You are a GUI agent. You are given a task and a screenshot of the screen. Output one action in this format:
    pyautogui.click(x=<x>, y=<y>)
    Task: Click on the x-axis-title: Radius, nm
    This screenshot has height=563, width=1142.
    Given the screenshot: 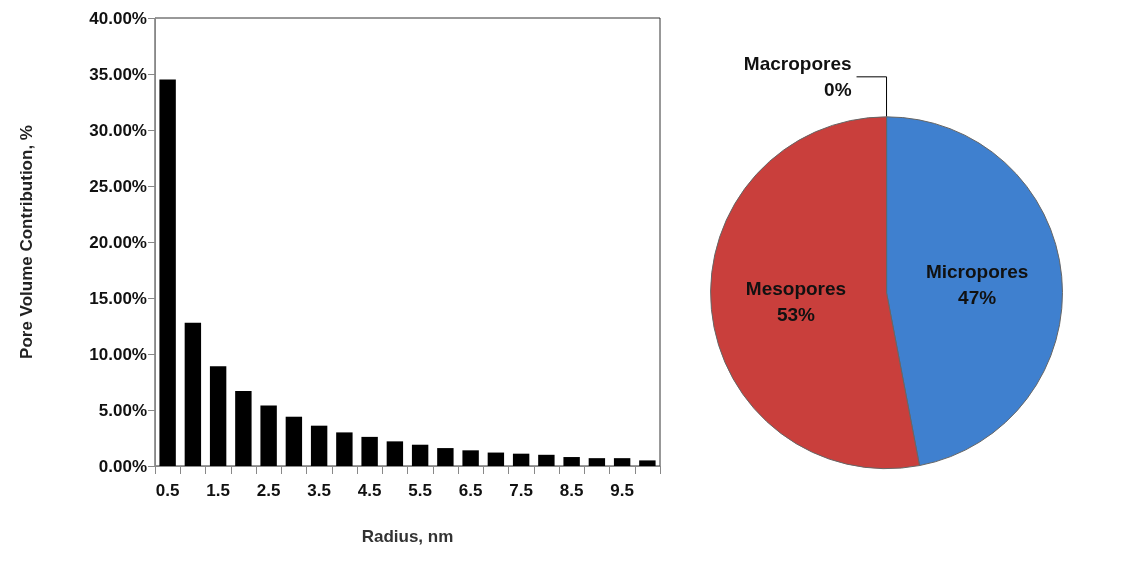 What is the action you would take?
    pyautogui.click(x=407, y=536)
    